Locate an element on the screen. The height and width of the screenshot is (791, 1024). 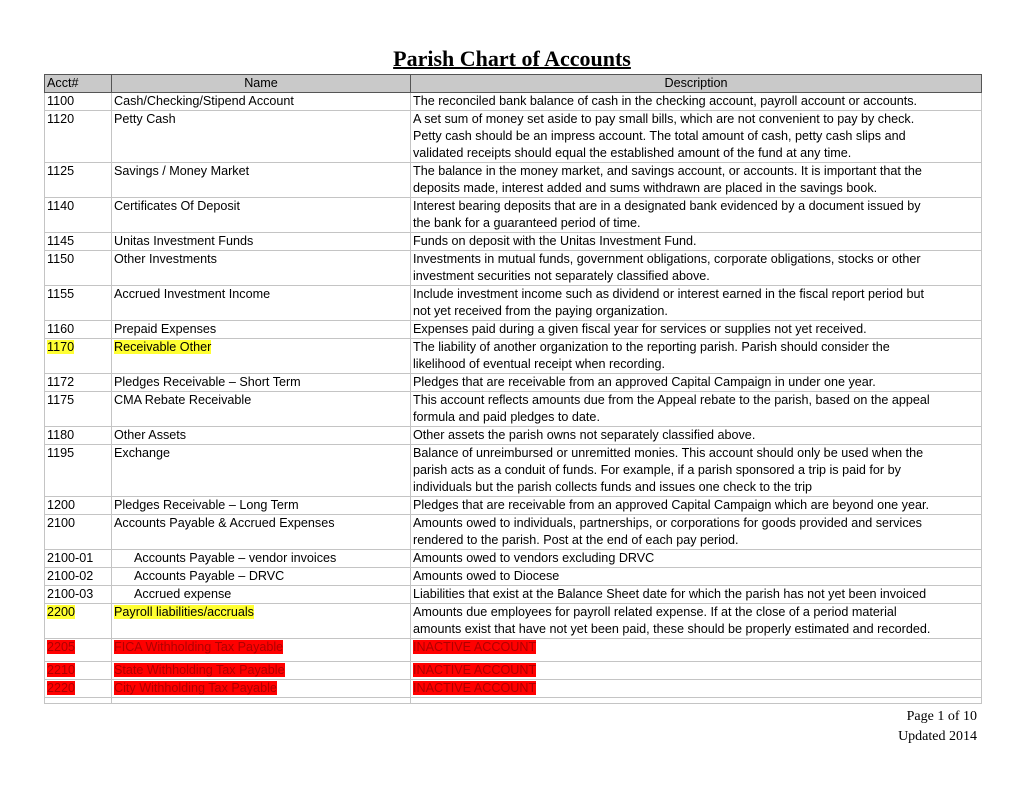
description-line-wrap: INACTIVE ACCOUNT is located at coordinates (696, 647).